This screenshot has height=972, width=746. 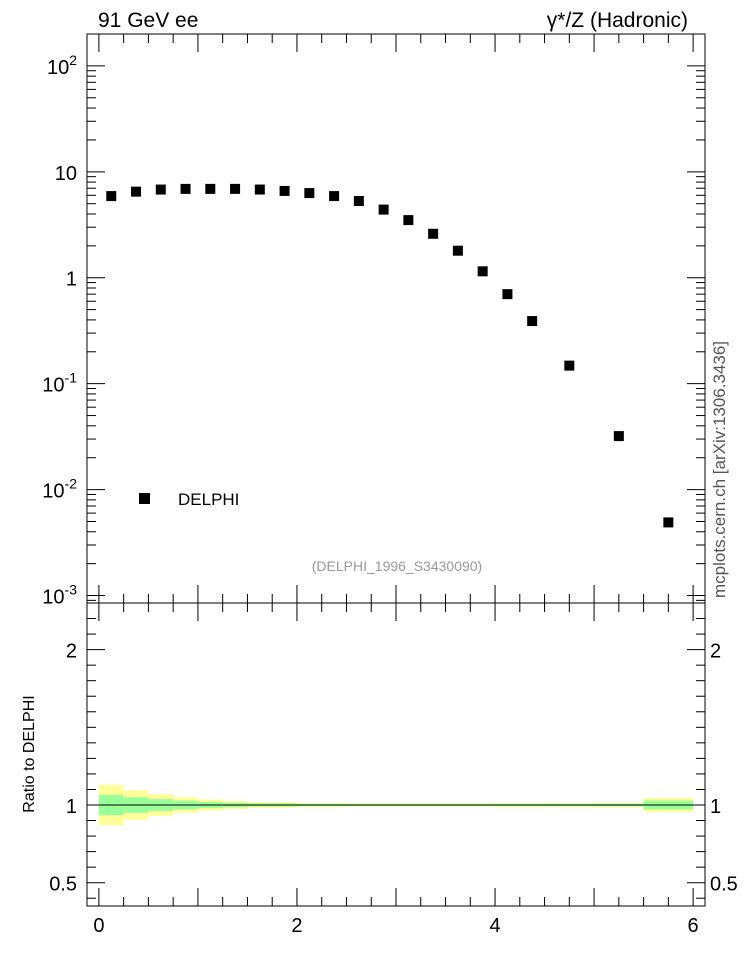 What do you see at coordinates (73, 60) in the screenshot?
I see `tick-exponent: 2` at bounding box center [73, 60].